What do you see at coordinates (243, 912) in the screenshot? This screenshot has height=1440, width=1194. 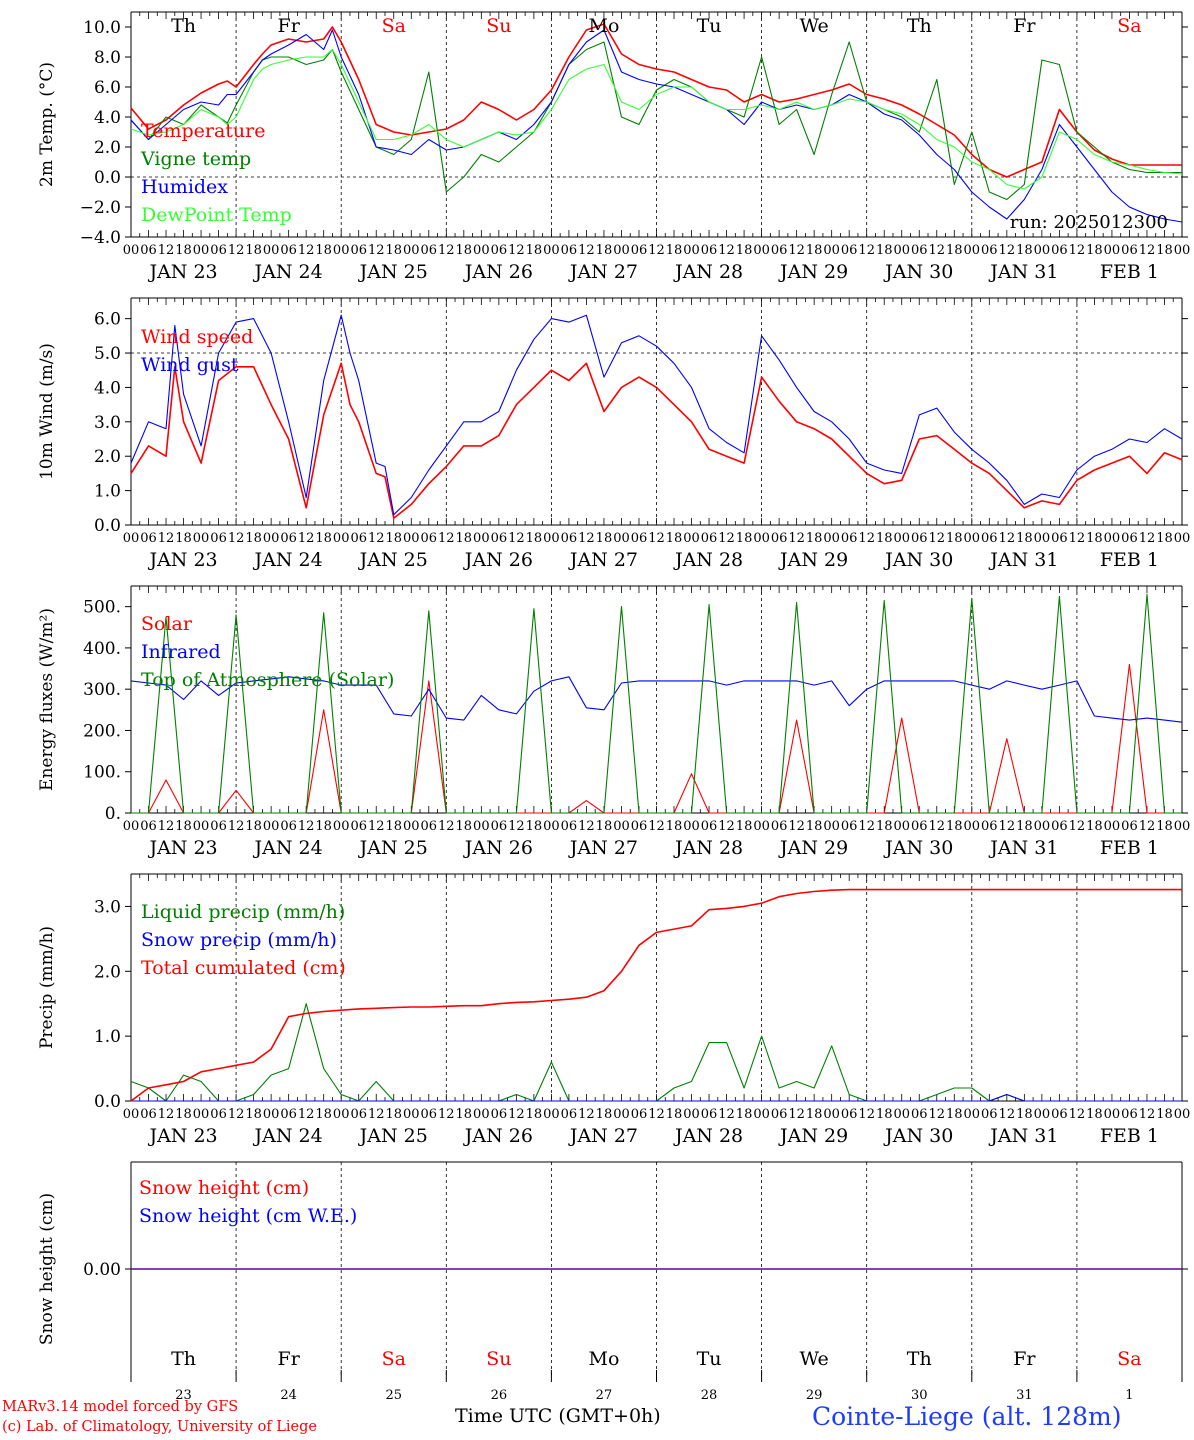 I see `legend-label: Liquid precip (mm/h)` at bounding box center [243, 912].